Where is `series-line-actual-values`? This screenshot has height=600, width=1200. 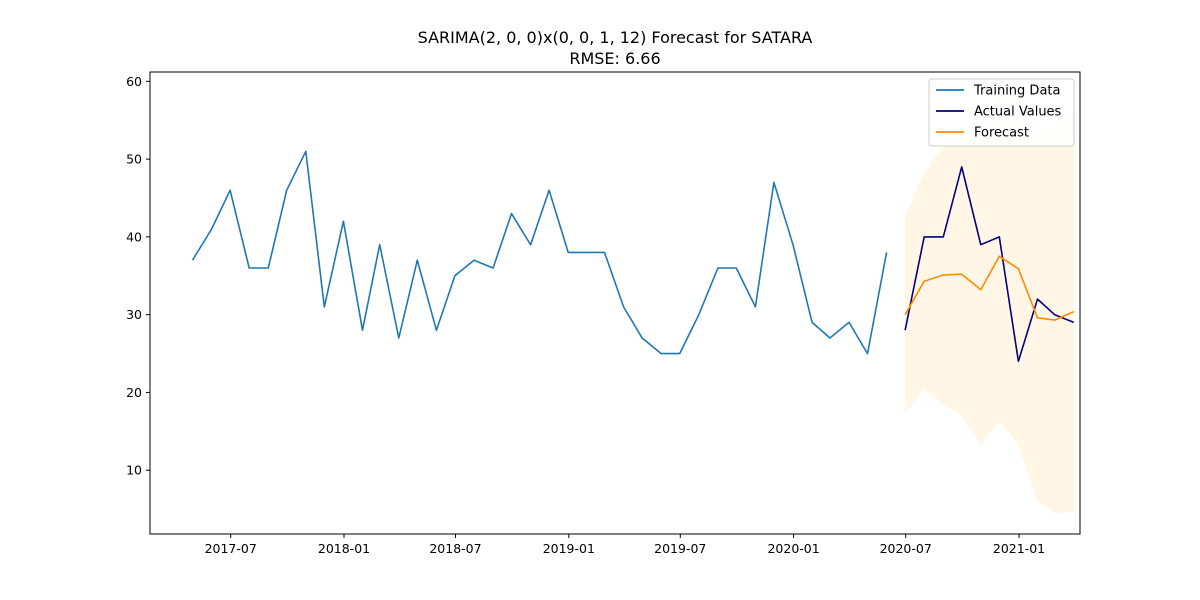
series-line-actual-values is located at coordinates (989, 264).